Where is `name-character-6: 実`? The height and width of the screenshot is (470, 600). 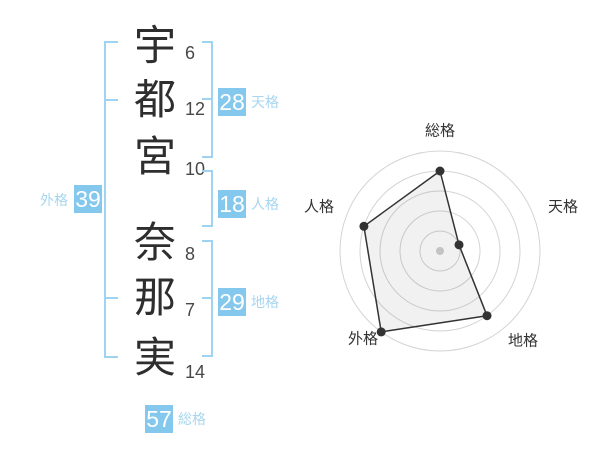
name-character-6: 実 is located at coordinates (154, 357).